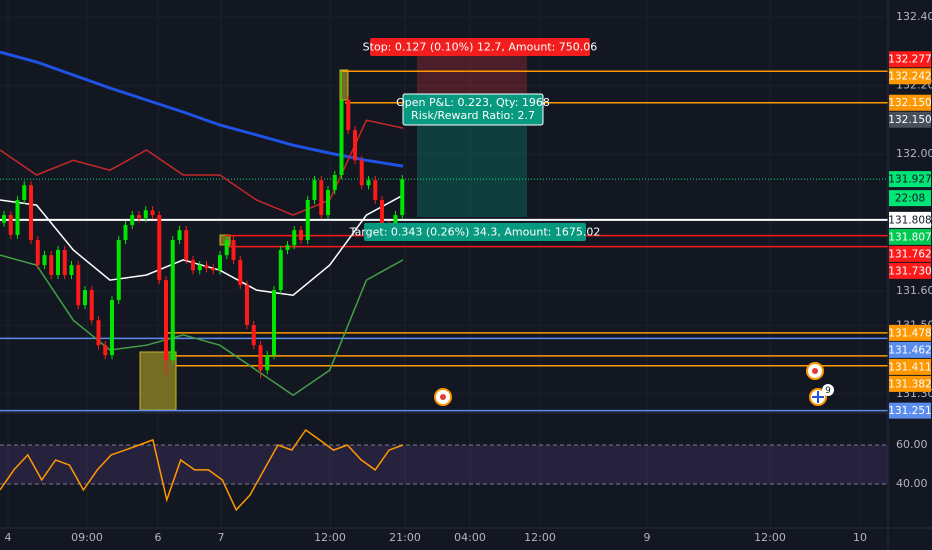 Image resolution: width=932 pixels, height=550 pixels. I want to click on price-tag-label: 131.462, so click(909, 350).